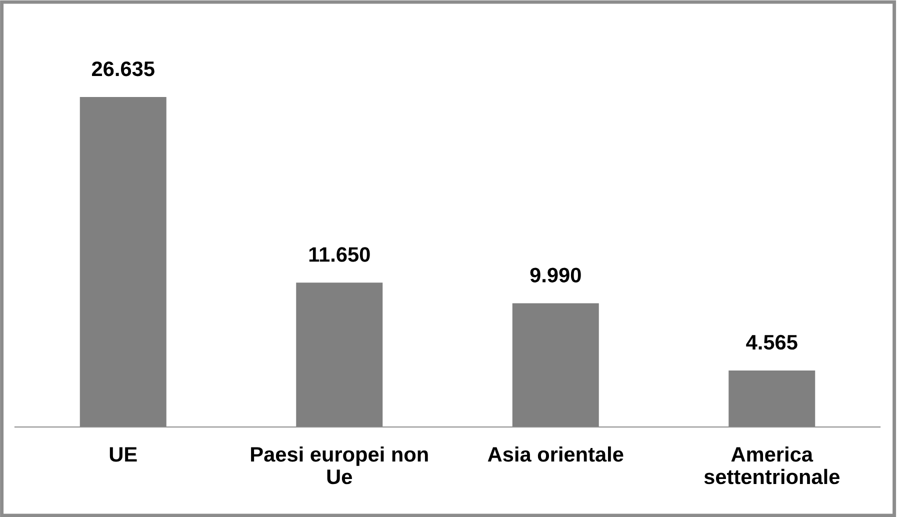 The image size is (897, 517). What do you see at coordinates (339, 254) in the screenshot?
I see `data-label: 11.650` at bounding box center [339, 254].